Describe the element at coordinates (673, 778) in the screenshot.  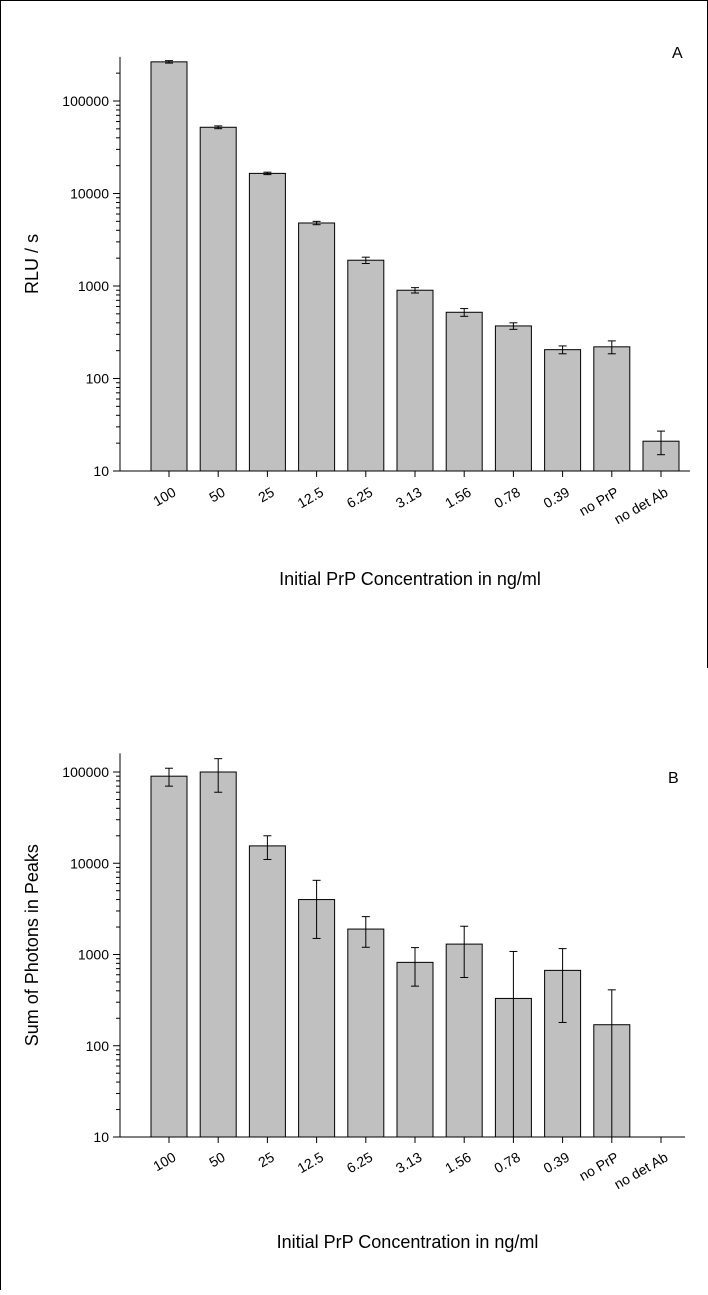
I see `panel-letter: B` at that location.